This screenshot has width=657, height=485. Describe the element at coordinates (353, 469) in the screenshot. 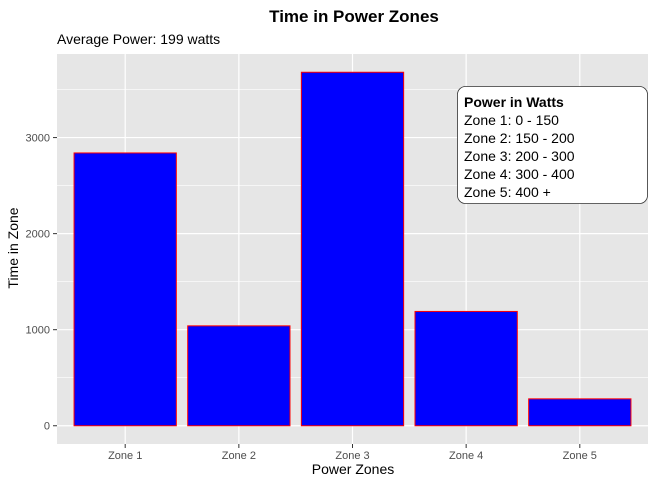

I see `x-axis-title: Power Zones` at that location.